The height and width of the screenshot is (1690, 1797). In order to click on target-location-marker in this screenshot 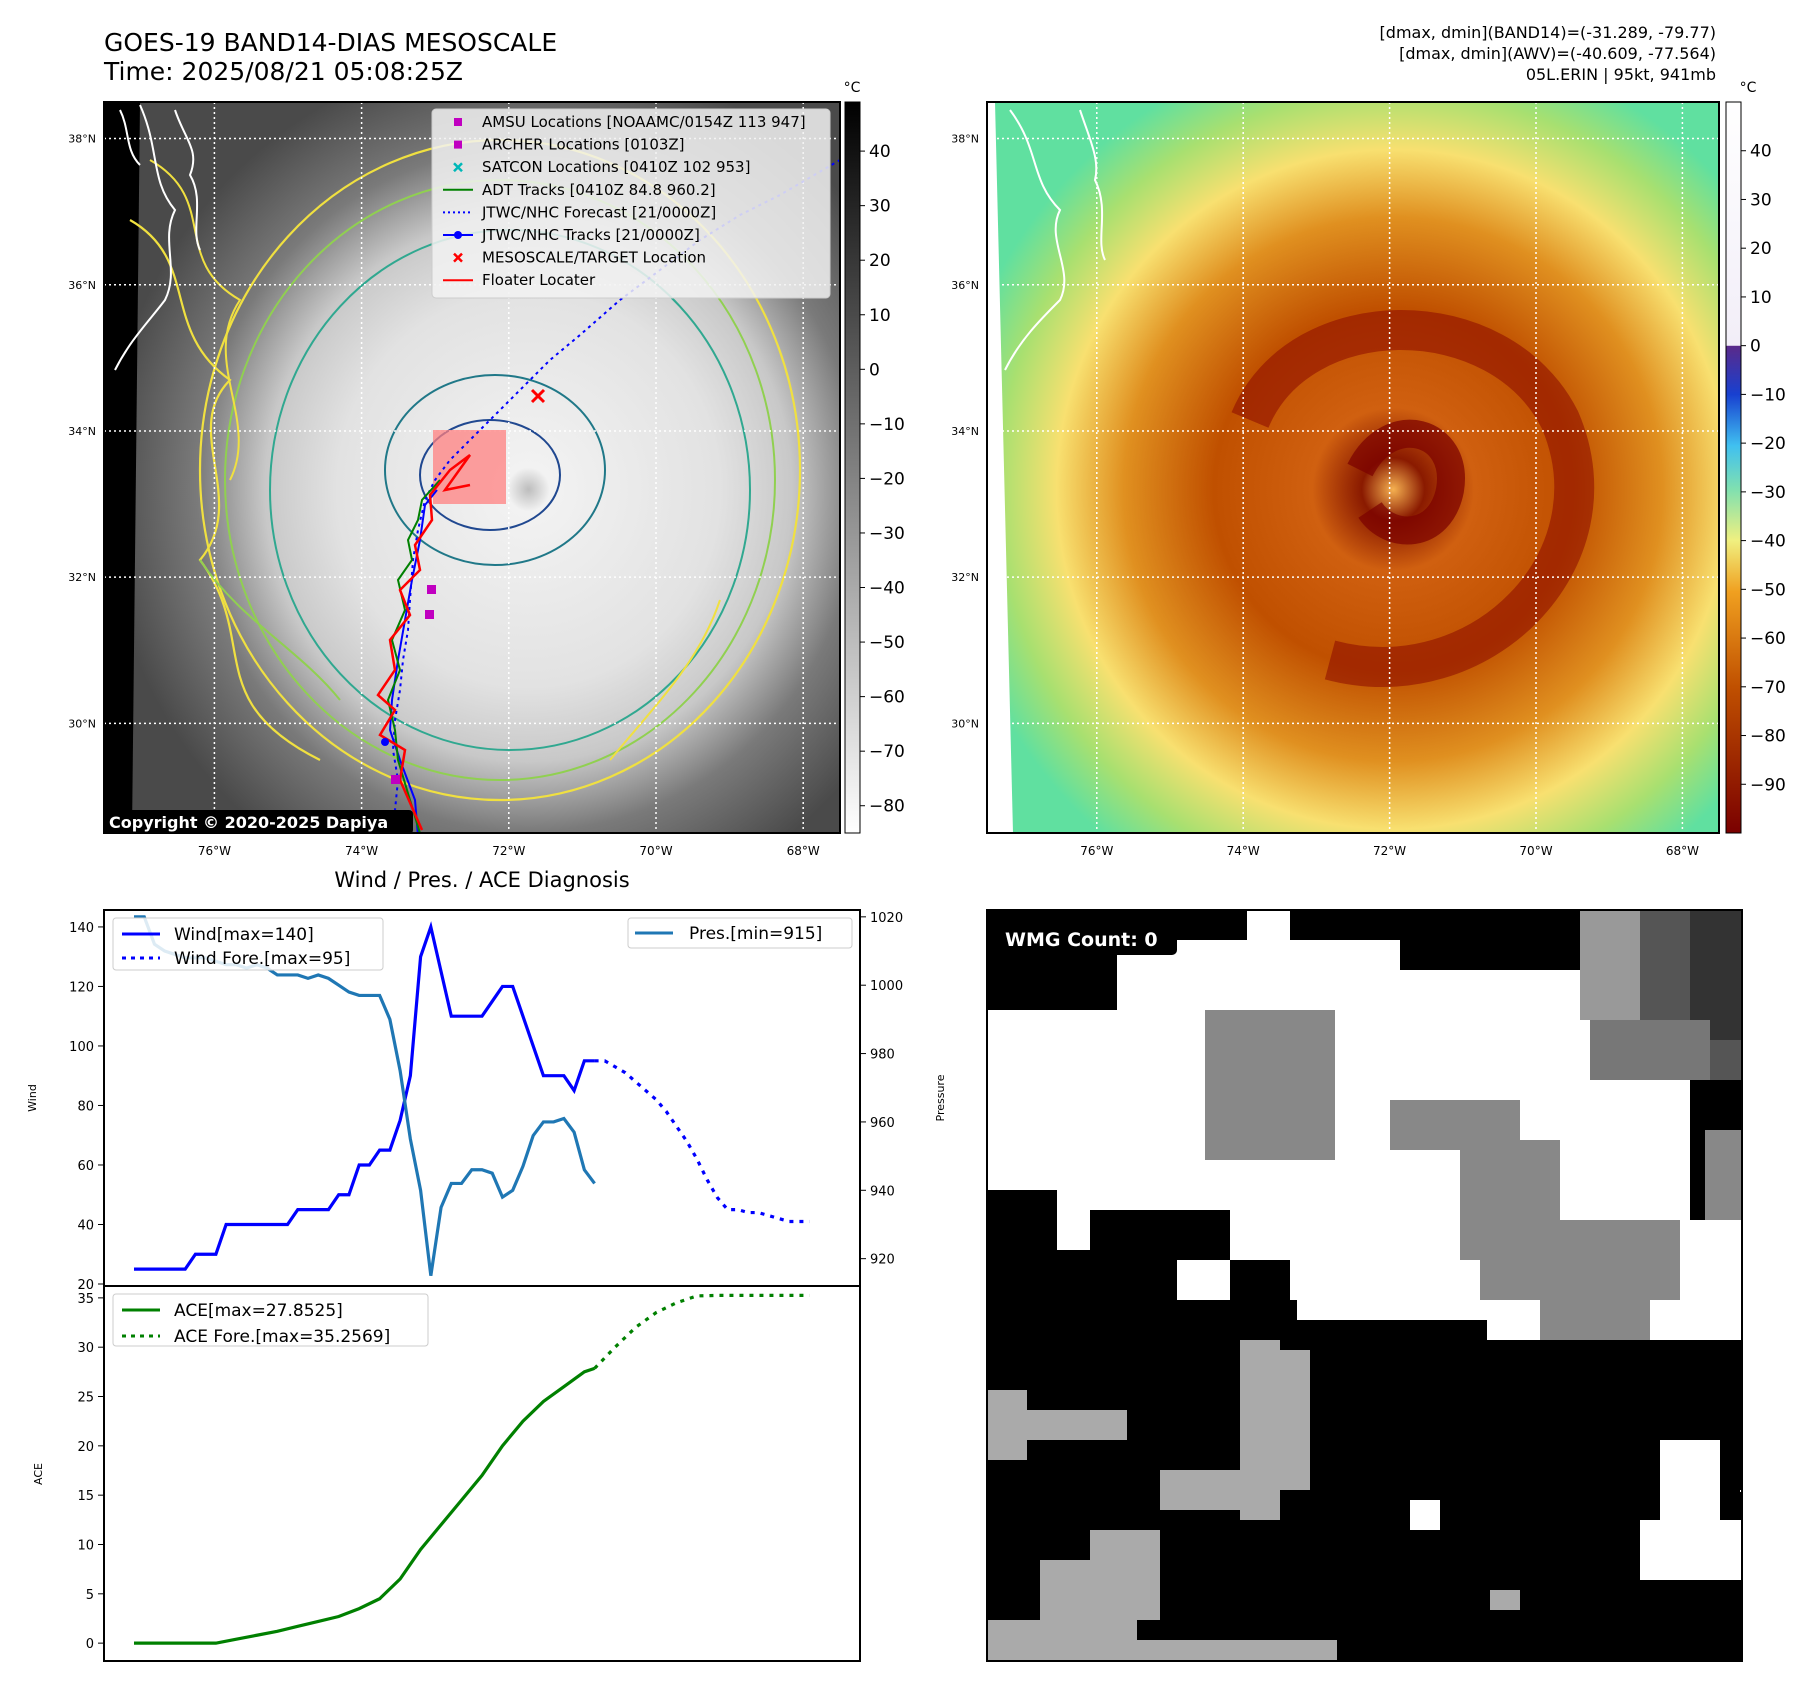, I will do `click(538, 396)`.